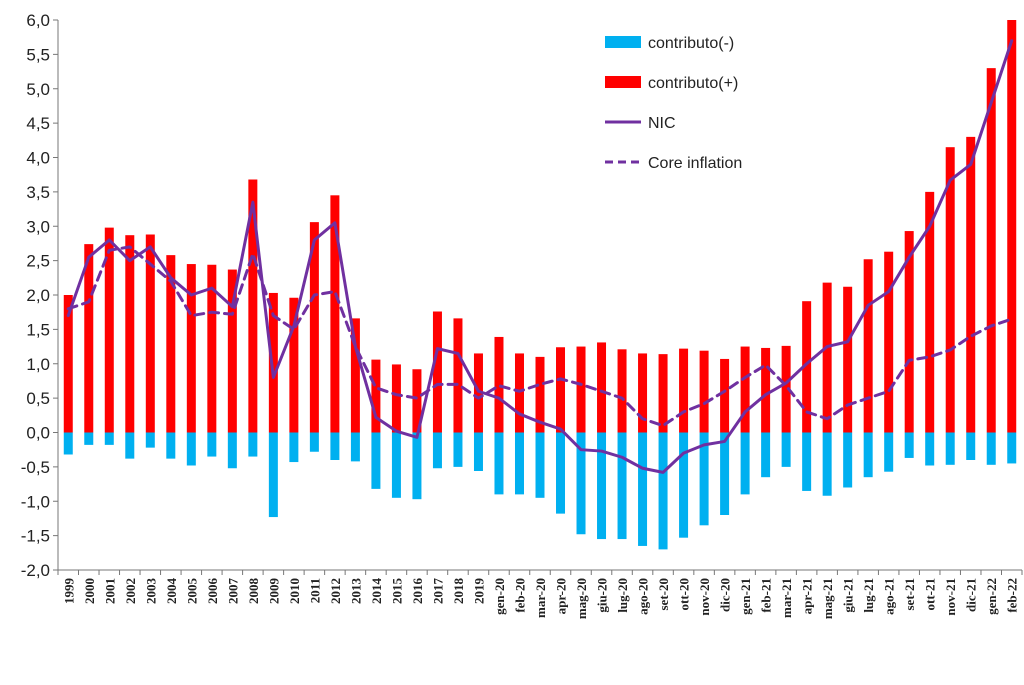 The height and width of the screenshot is (685, 1024). What do you see at coordinates (35, 467) in the screenshot?
I see `y-tick-label: -0,5` at bounding box center [35, 467].